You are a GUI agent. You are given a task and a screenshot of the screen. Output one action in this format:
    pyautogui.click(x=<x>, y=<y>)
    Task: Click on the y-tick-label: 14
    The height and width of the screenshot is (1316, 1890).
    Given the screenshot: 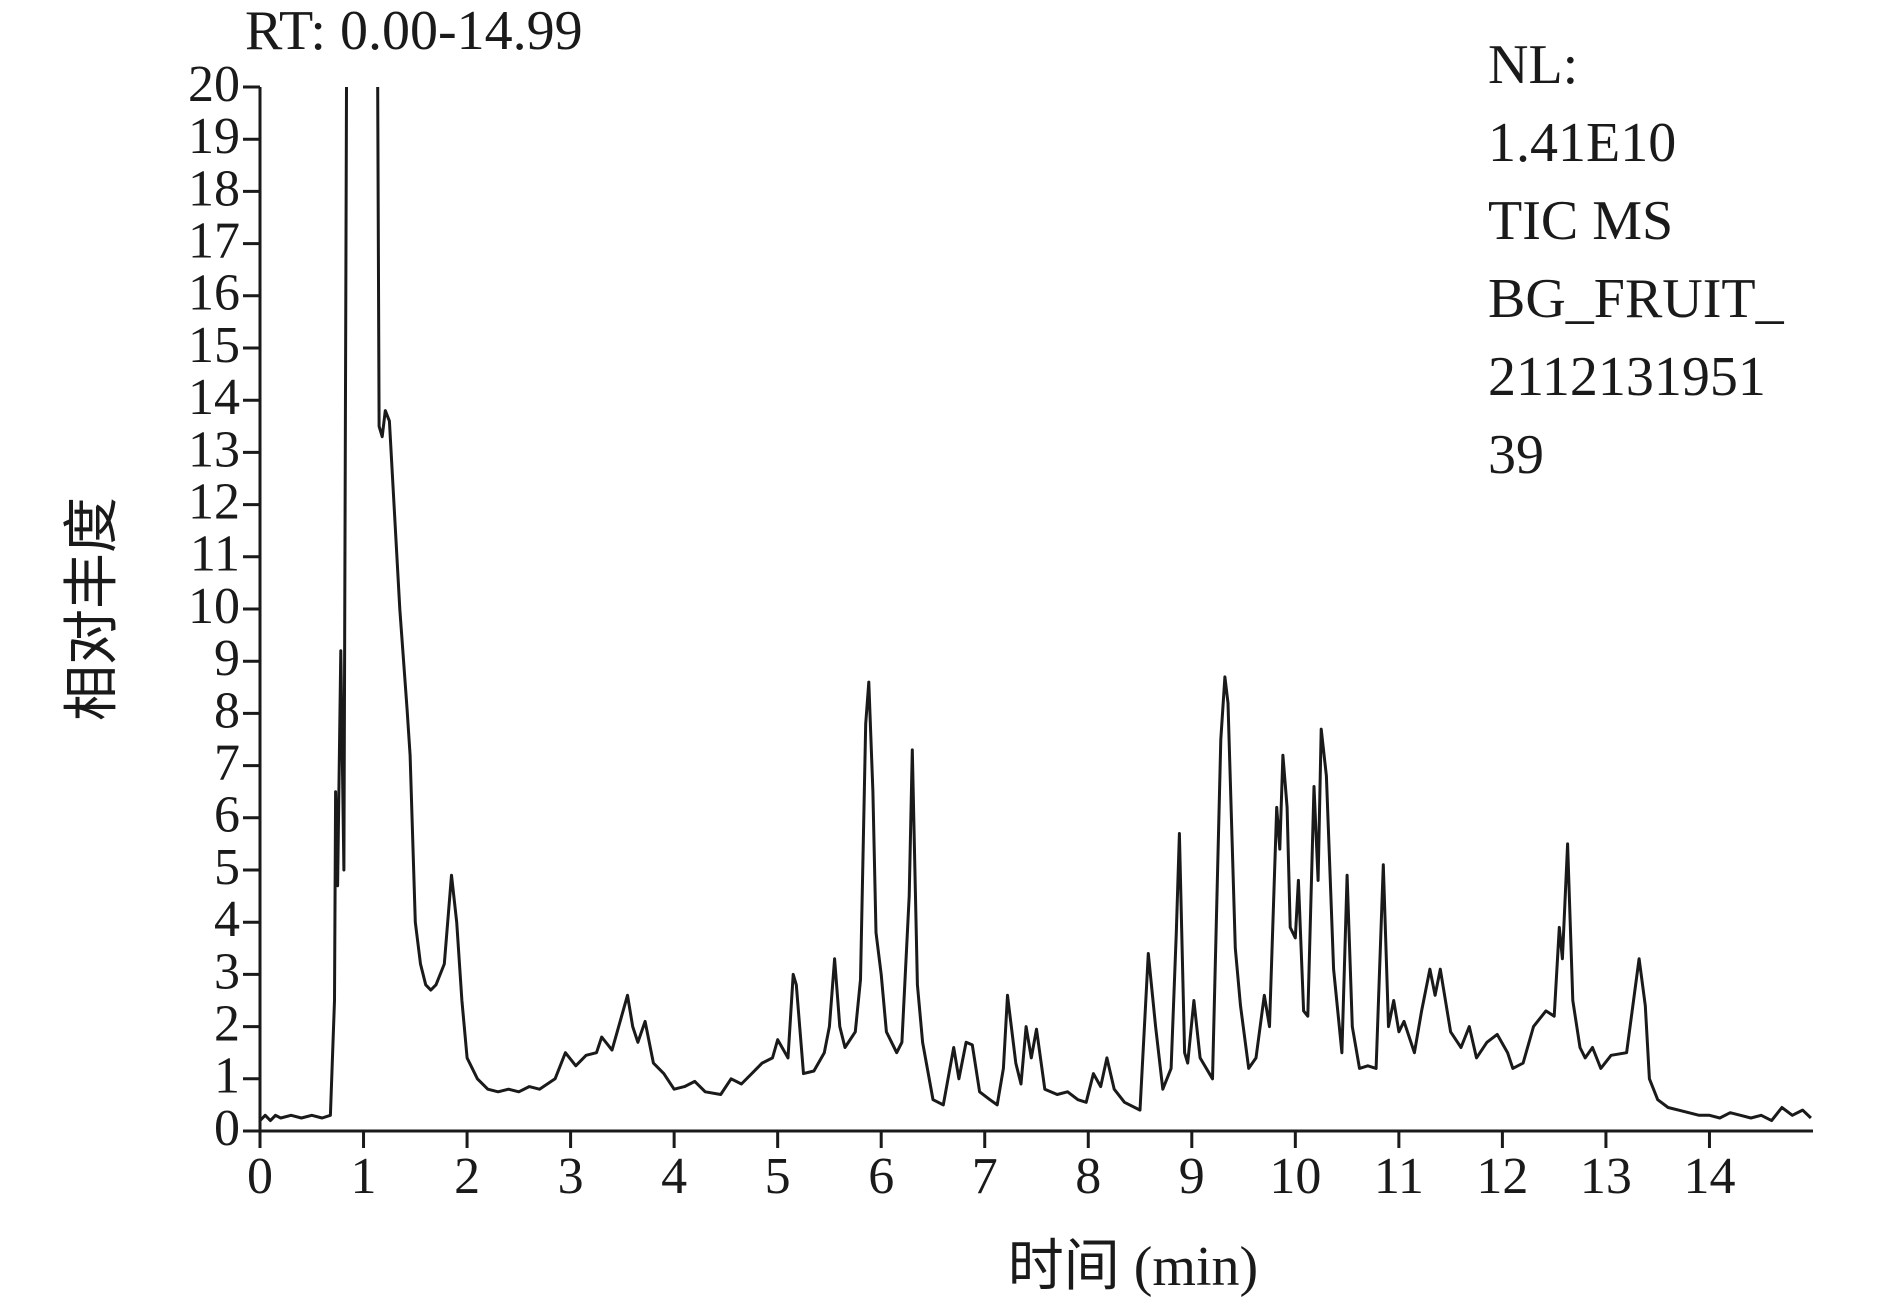 What is the action you would take?
    pyautogui.click(x=214, y=397)
    